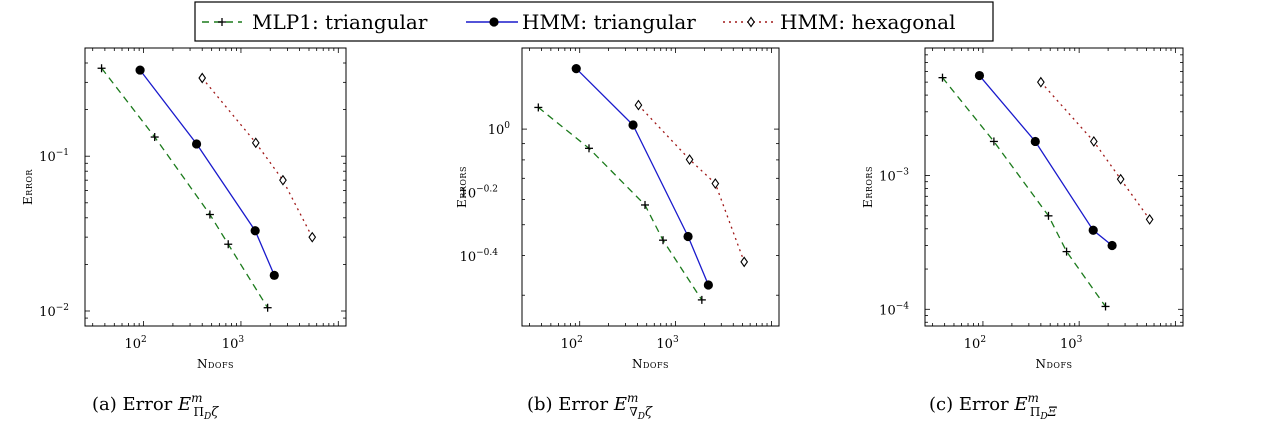 The height and width of the screenshot is (430, 1274). What do you see at coordinates (340, 22) in the screenshot?
I see `legend-label-1: MLP1: triangular` at bounding box center [340, 22].